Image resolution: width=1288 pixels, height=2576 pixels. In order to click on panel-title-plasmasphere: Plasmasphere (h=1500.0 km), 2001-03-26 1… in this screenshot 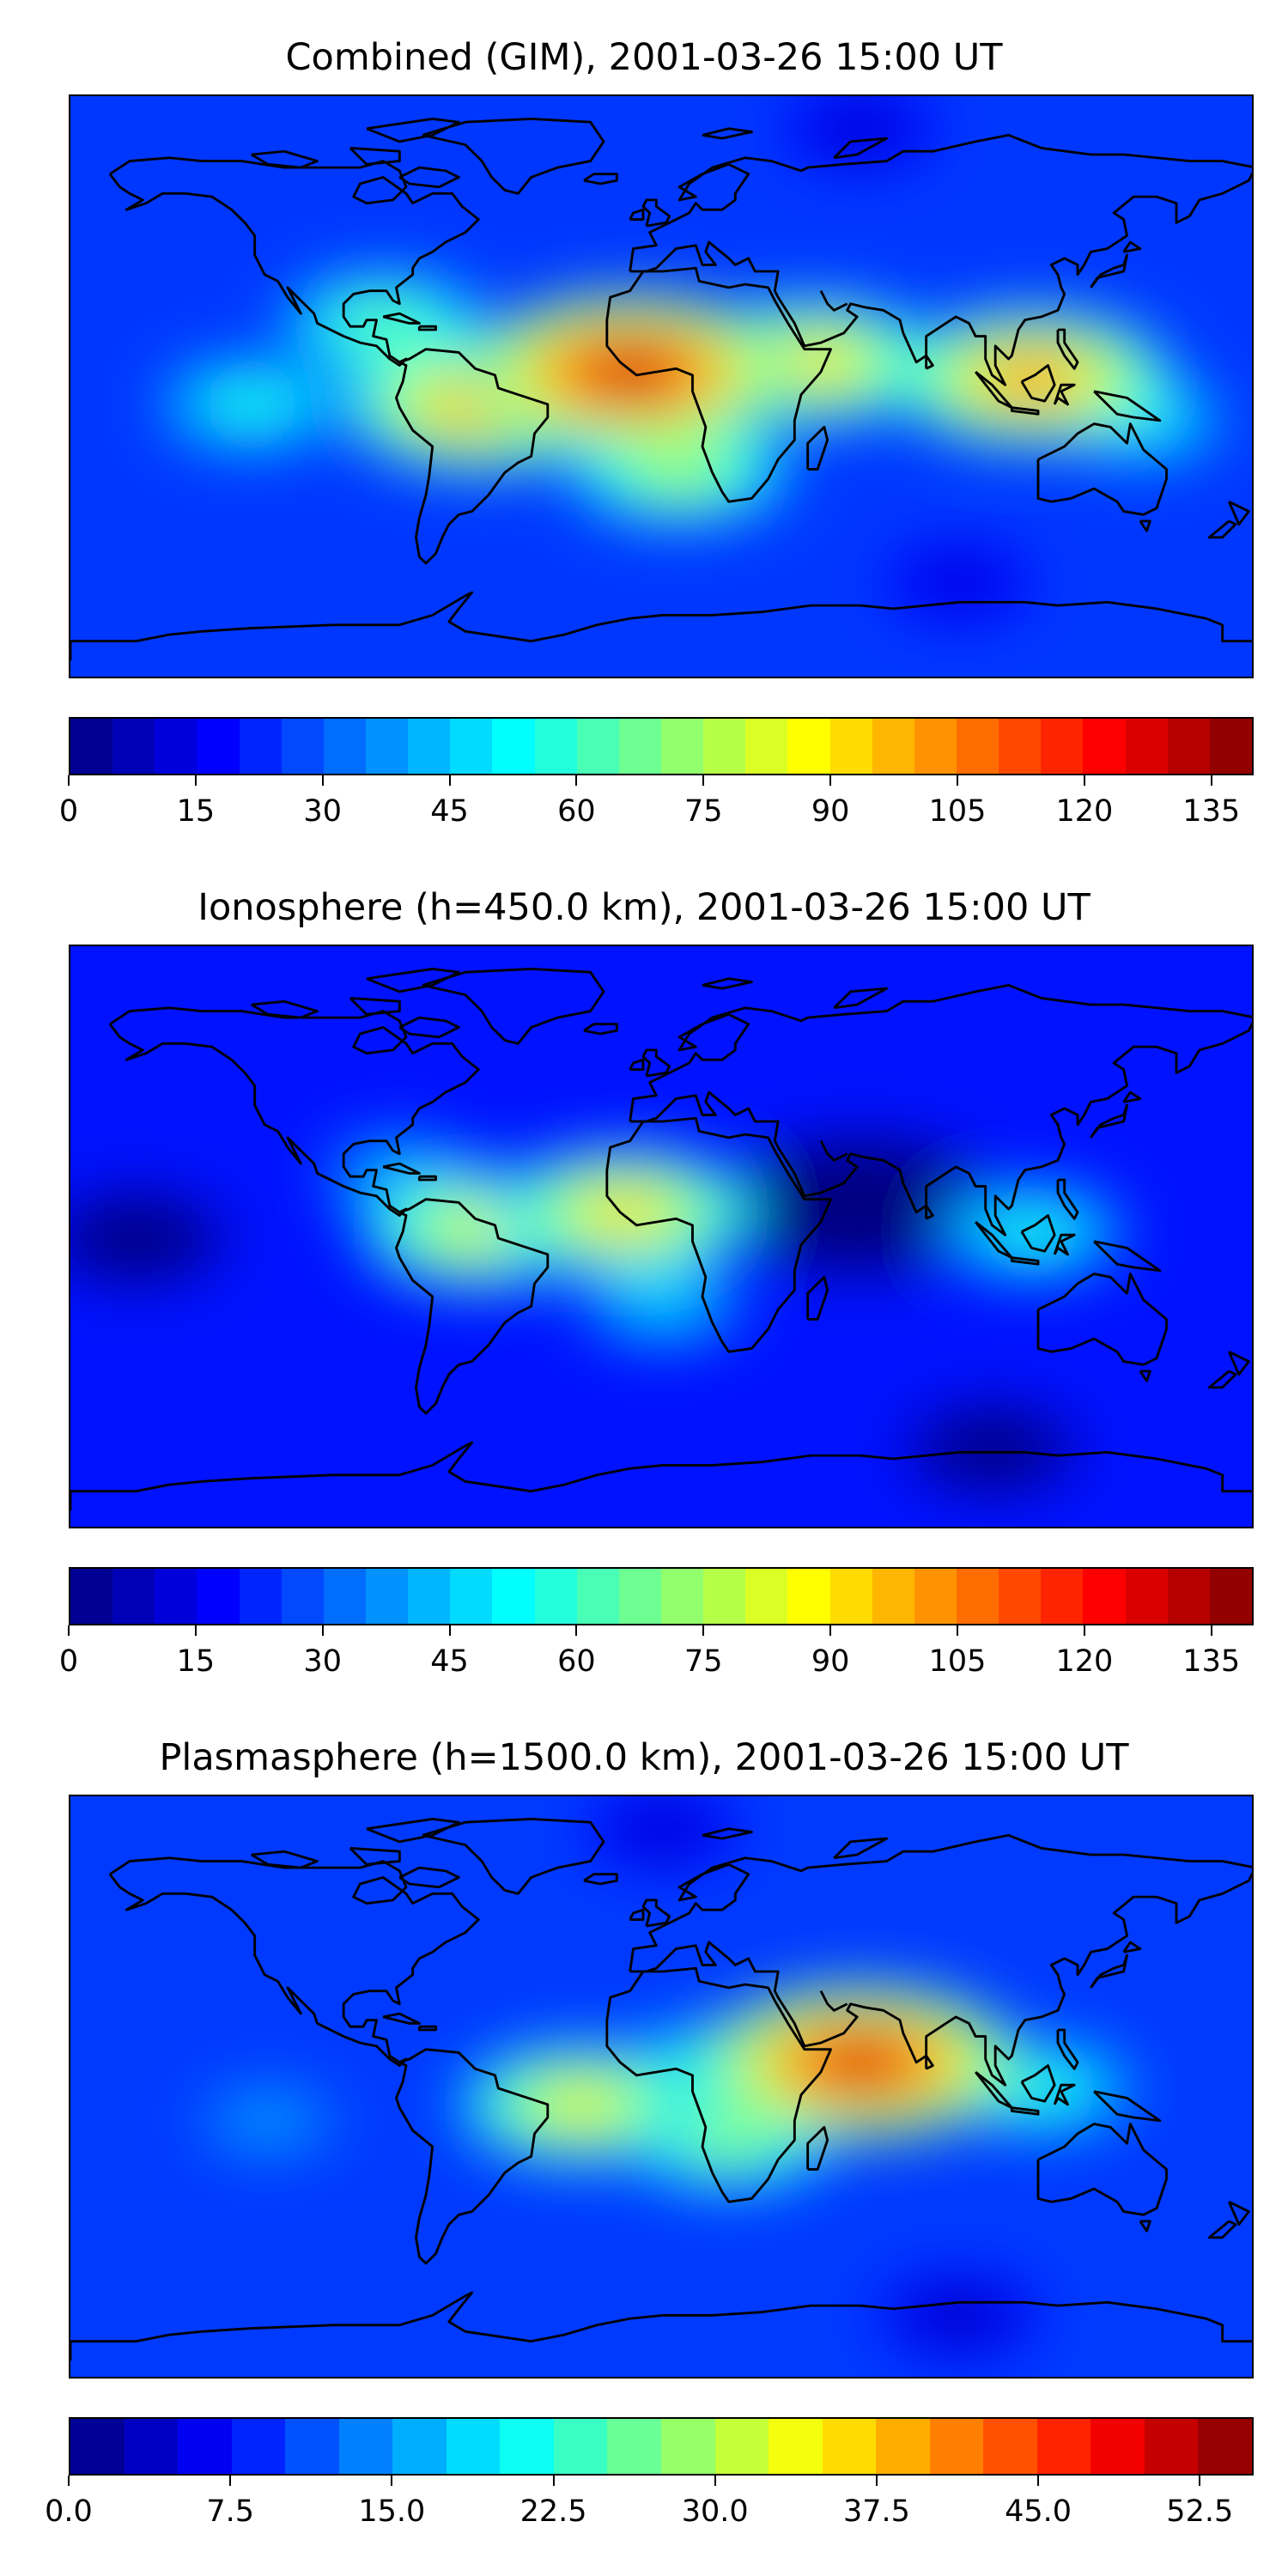, I will do `click(644, 1758)`.